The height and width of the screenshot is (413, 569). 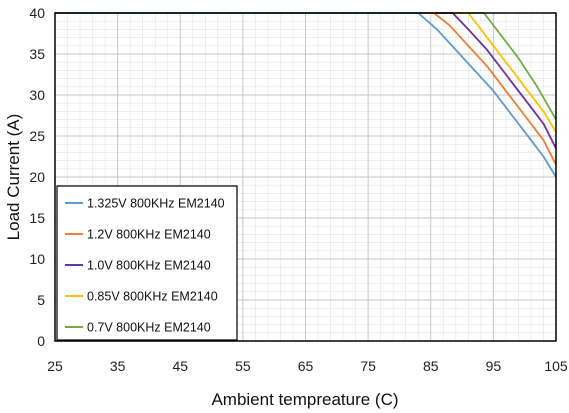 I want to click on y-tick-label: 20, so click(x=37, y=177).